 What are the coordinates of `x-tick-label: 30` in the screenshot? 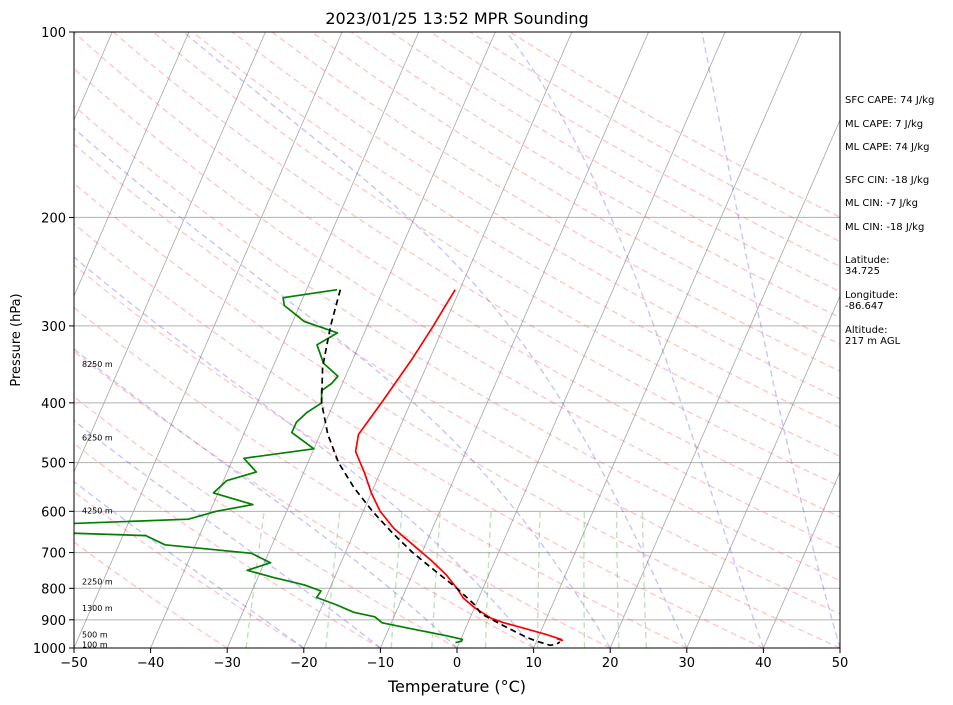 It's located at (687, 663).